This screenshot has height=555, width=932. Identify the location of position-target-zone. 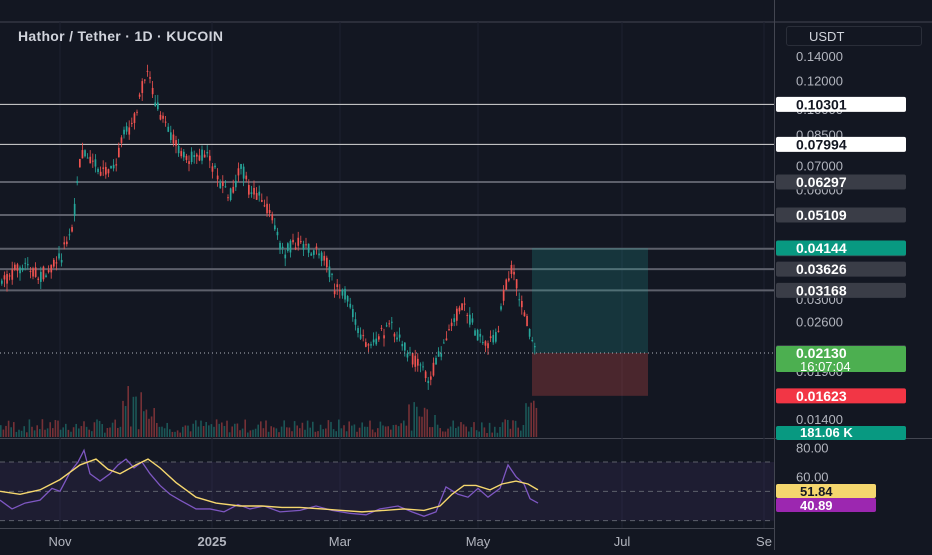
(590, 300).